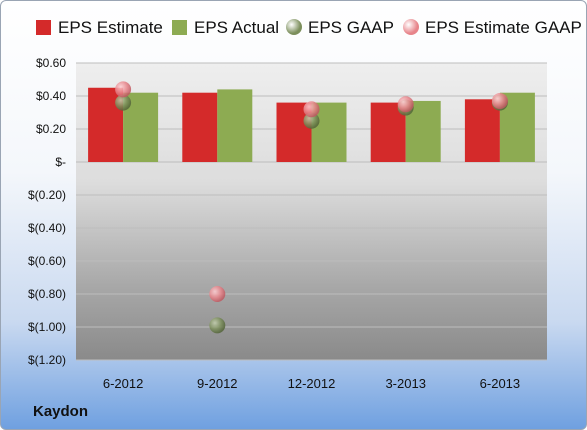  What do you see at coordinates (110, 27) in the screenshot?
I see `legend-label: EPS Estimate` at bounding box center [110, 27].